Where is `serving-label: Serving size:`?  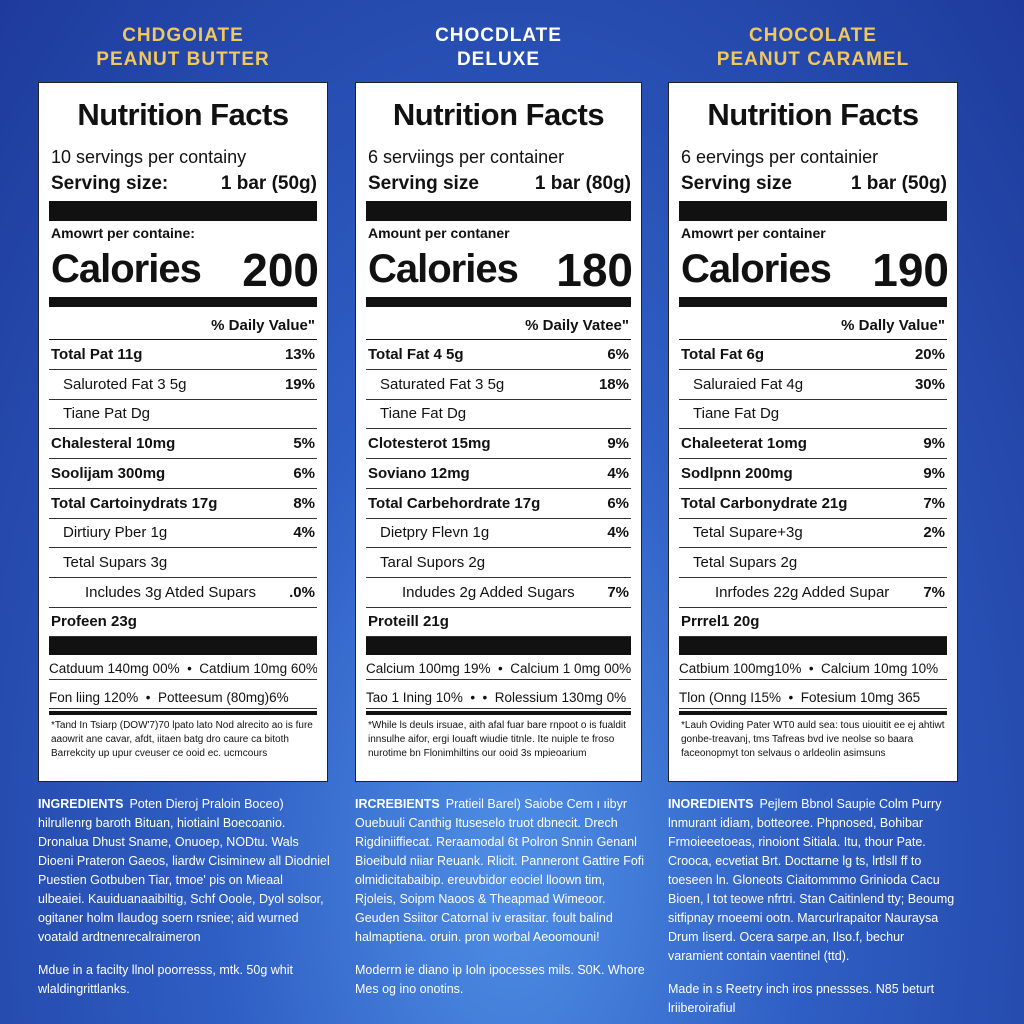
serving-label: Serving size: is located at coordinates (110, 183).